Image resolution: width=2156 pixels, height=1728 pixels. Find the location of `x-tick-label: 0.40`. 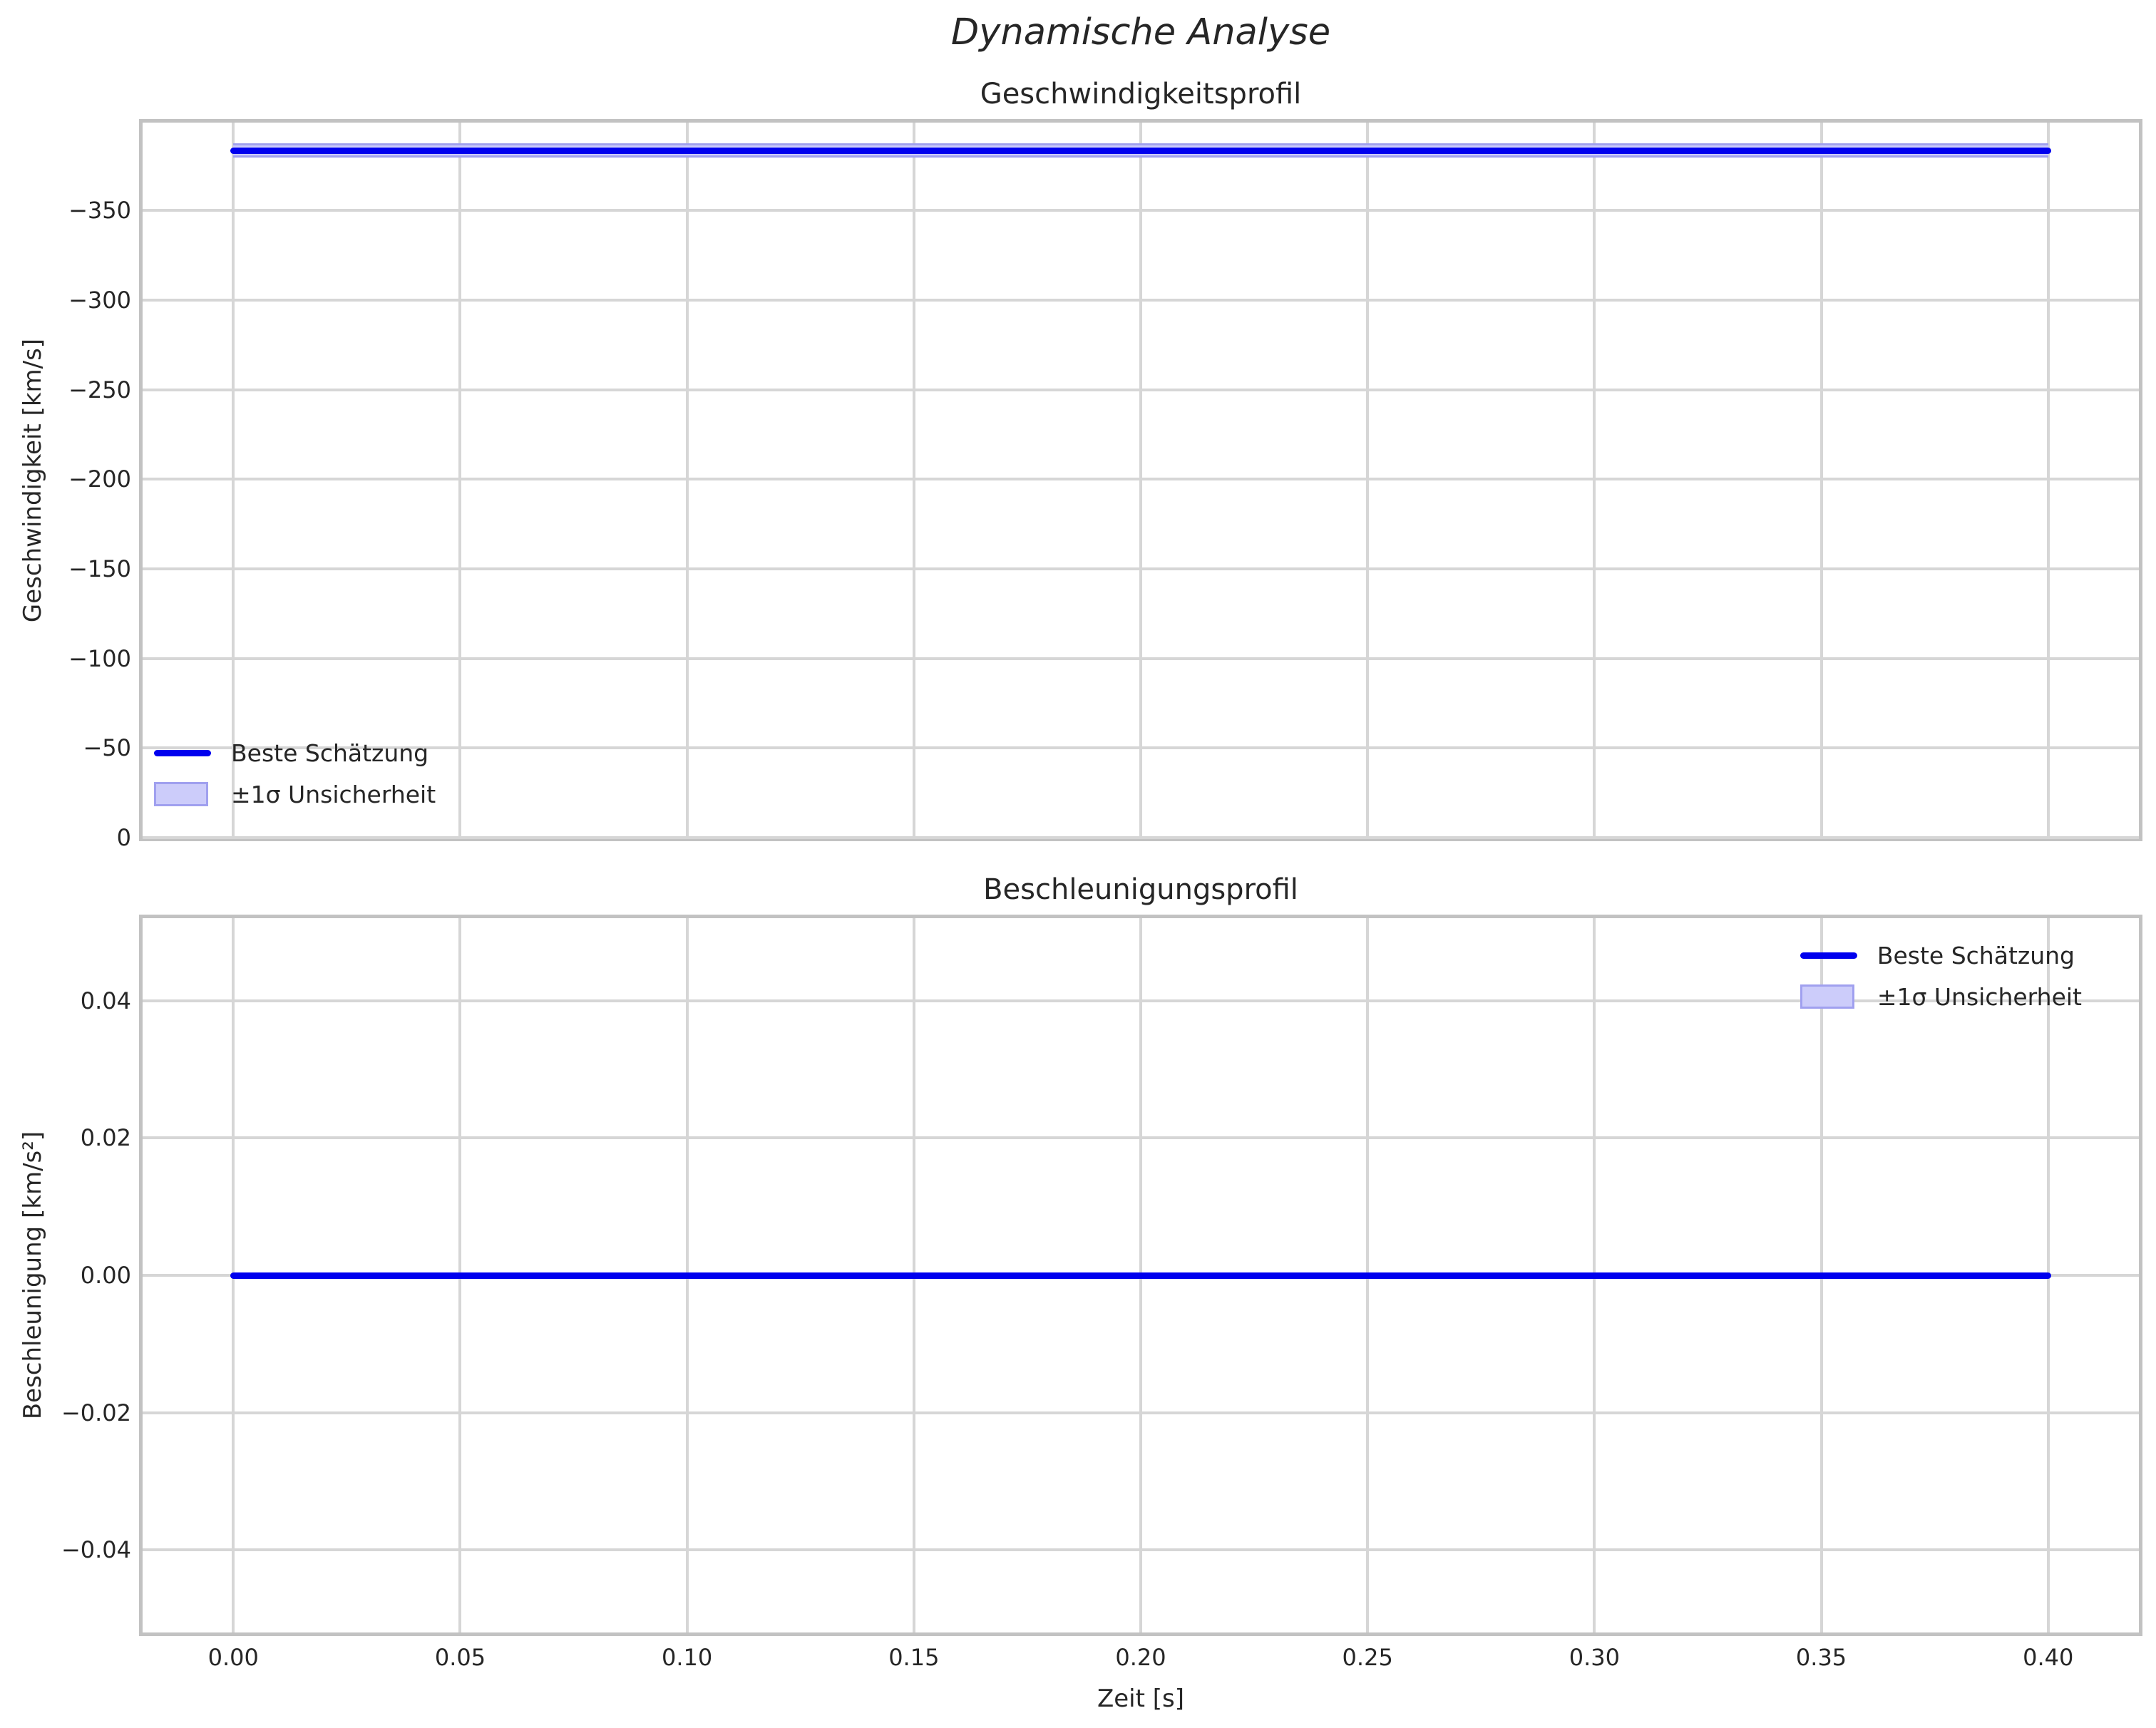

x-tick-label: 0.40 is located at coordinates (2048, 1657).